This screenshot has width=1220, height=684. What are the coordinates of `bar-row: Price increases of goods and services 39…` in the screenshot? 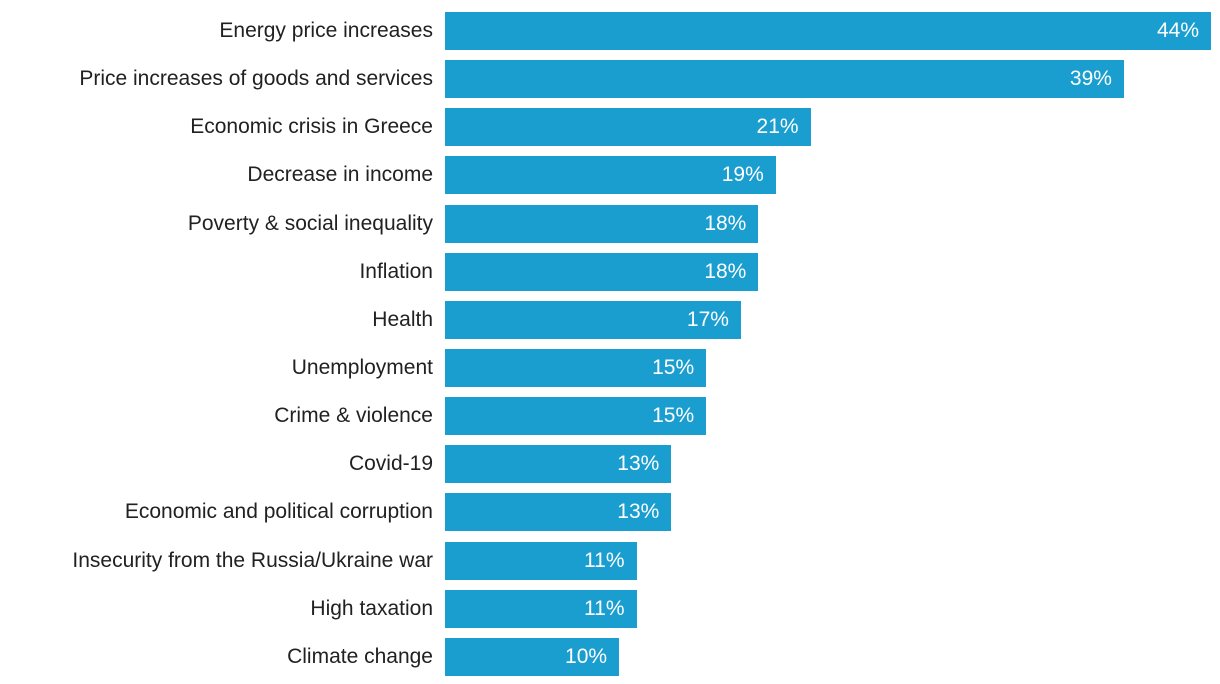 It's located at (610, 79).